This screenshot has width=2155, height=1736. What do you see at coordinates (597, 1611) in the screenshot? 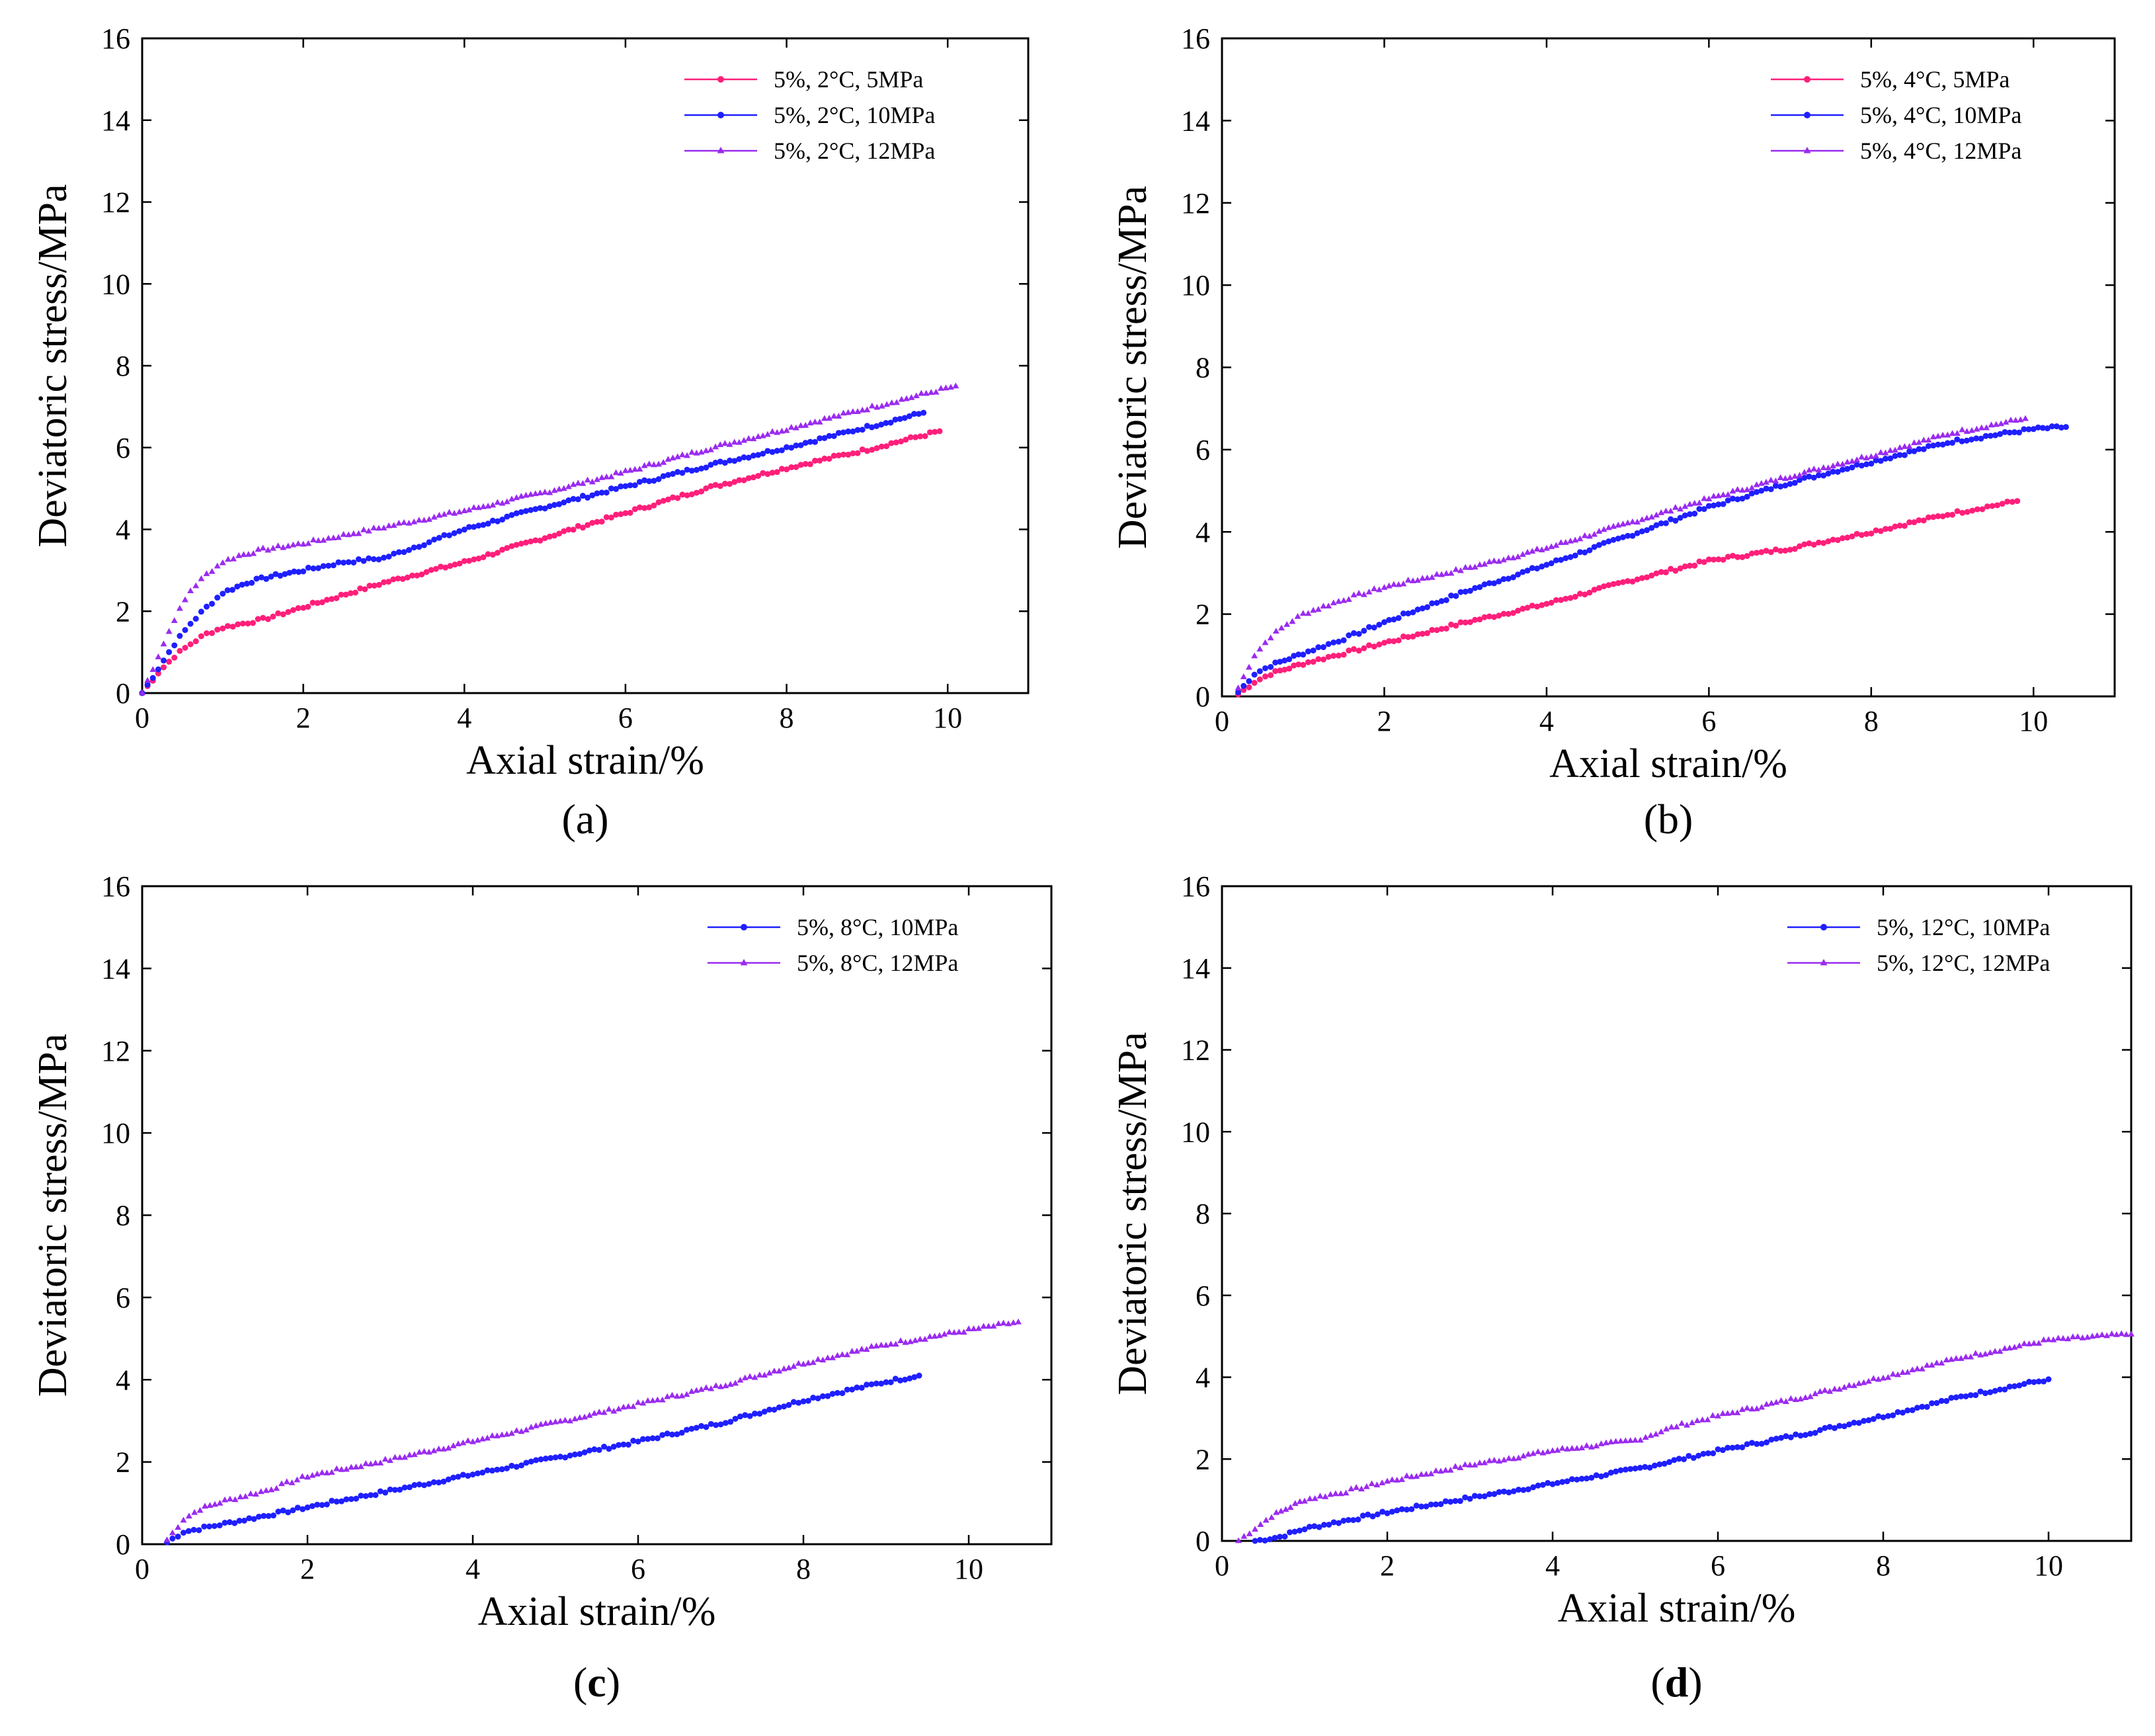
I see `x-axis-label: Axial strain/%` at bounding box center [597, 1611].